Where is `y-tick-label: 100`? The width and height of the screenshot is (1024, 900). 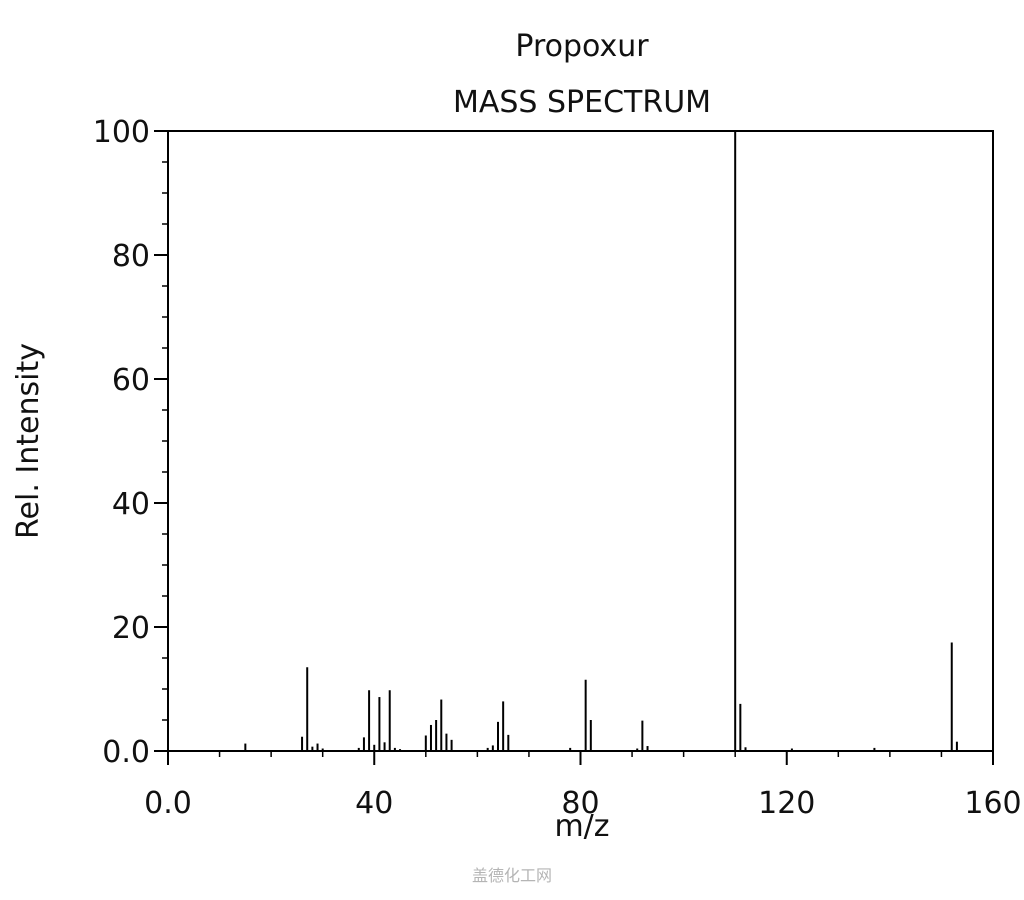
y-tick-label: 100 is located at coordinates (121, 132).